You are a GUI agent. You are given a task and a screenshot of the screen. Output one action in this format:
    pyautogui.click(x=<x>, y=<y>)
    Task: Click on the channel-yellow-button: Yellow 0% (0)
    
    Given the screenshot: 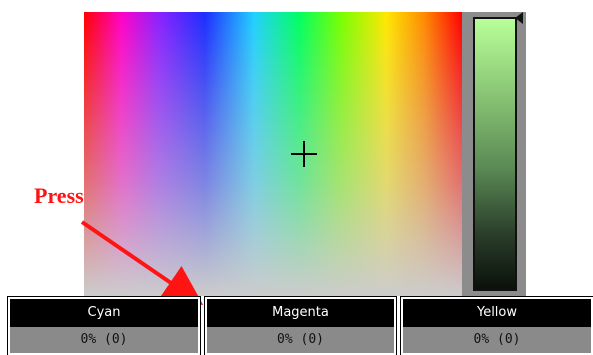 What is the action you would take?
    pyautogui.click(x=496, y=325)
    